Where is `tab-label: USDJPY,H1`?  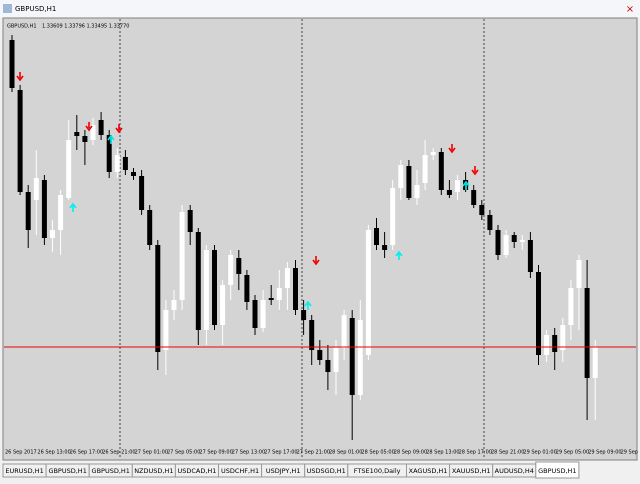 tab-label: USDJPY,H1 is located at coordinates (283, 471).